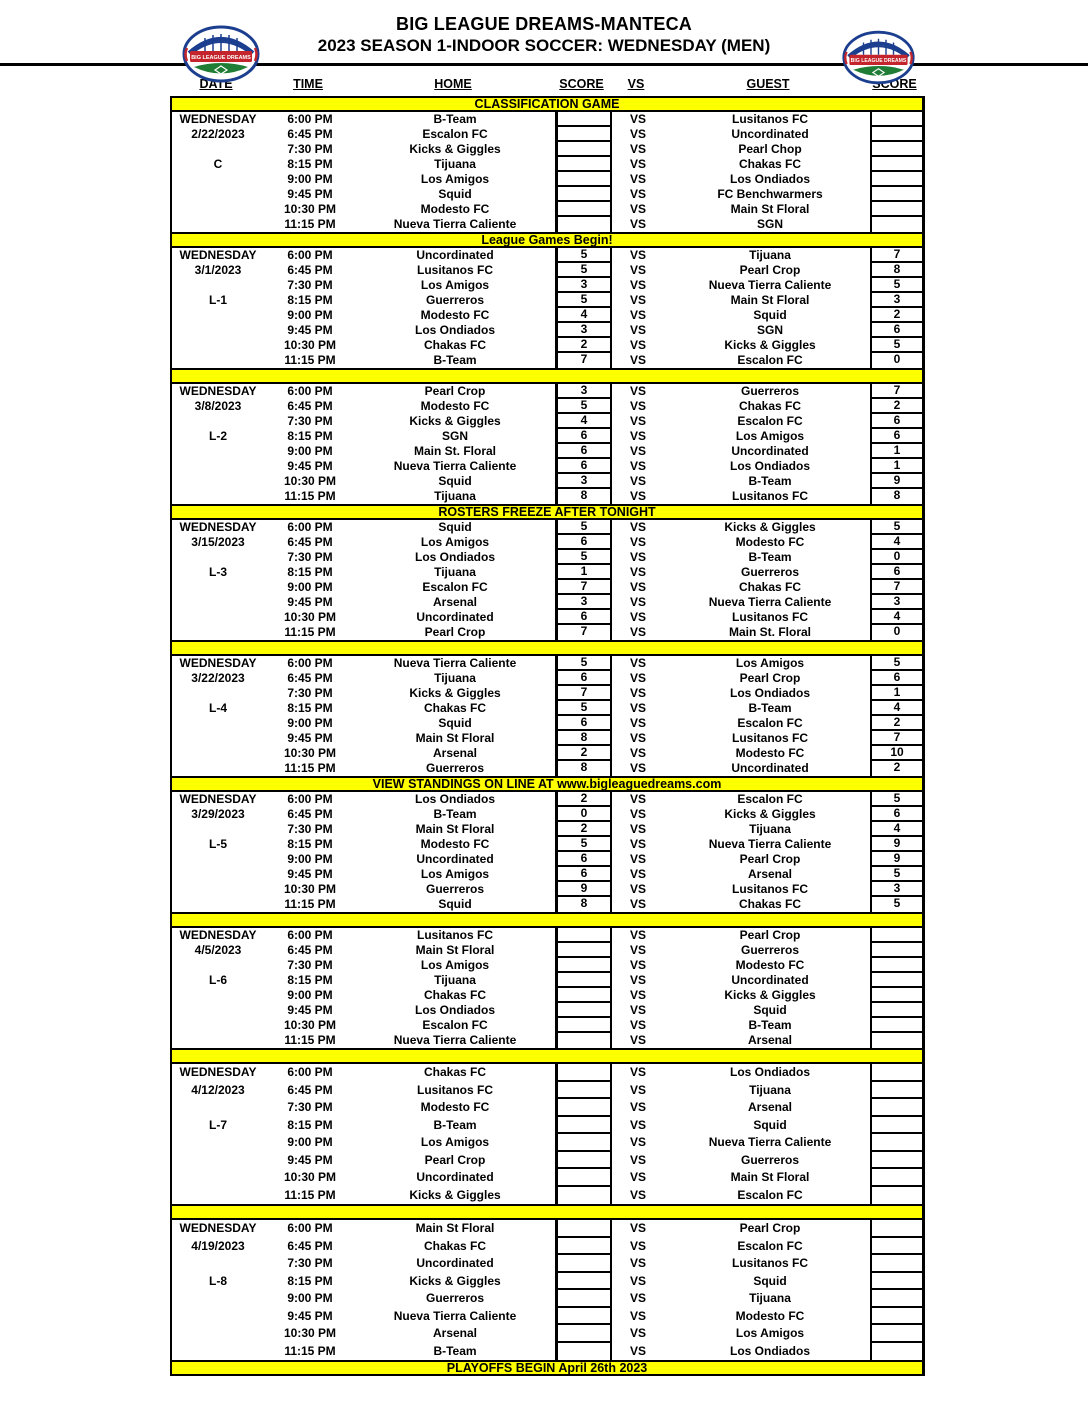 This screenshot has width=1088, height=1408. Describe the element at coordinates (218, 1280) in the screenshot. I see `week-label: L-8` at that location.